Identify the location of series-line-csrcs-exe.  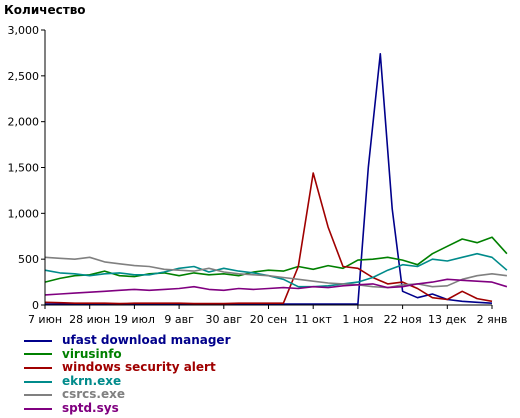
(276, 272).